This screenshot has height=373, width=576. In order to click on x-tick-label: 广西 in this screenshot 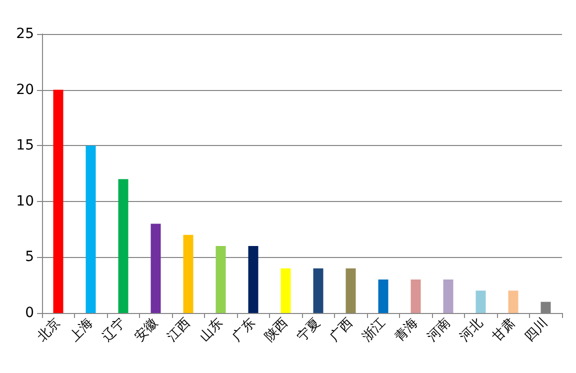, I will do `click(341, 330)`.